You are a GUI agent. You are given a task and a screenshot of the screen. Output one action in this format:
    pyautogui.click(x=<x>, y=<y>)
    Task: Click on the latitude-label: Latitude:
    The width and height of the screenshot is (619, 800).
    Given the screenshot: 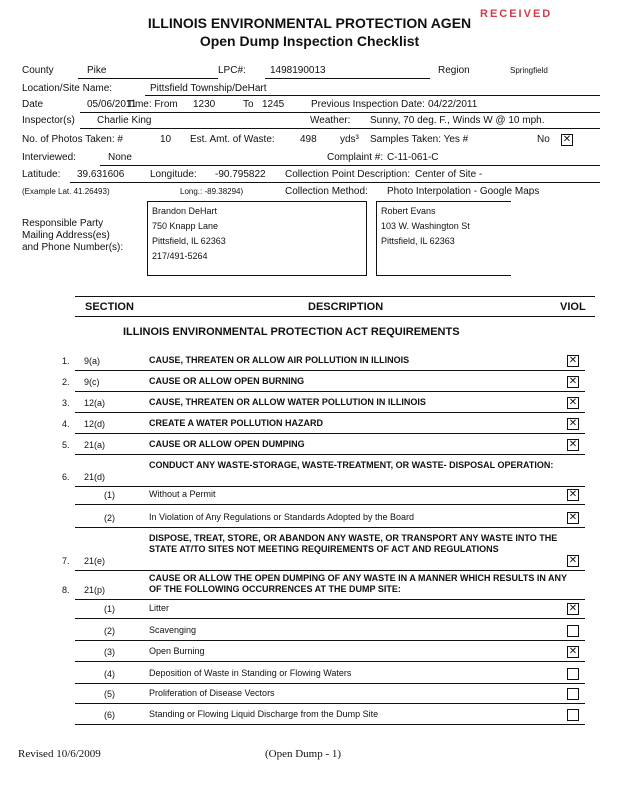 What is the action you would take?
    pyautogui.click(x=41, y=174)
    